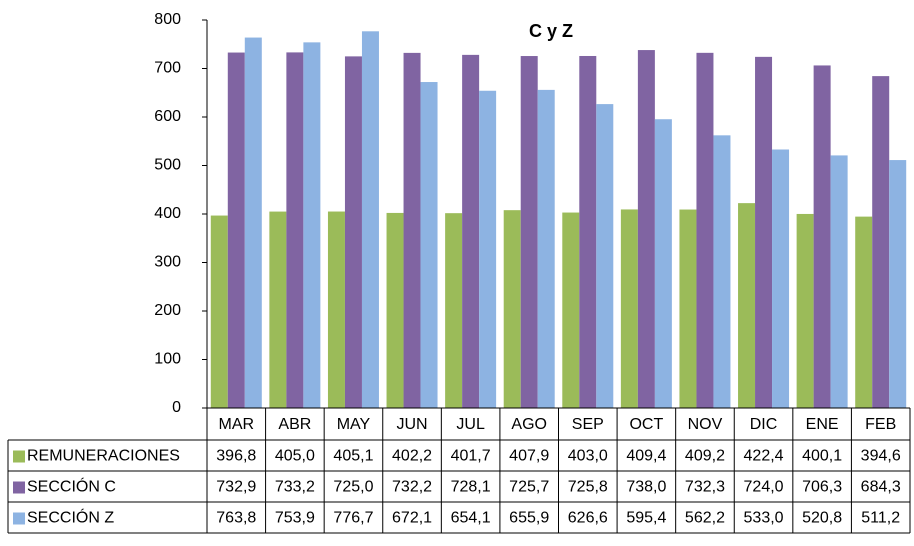 The image size is (914, 546). What do you see at coordinates (822, 424) in the screenshot?
I see `x-tick-label: ENE` at bounding box center [822, 424].